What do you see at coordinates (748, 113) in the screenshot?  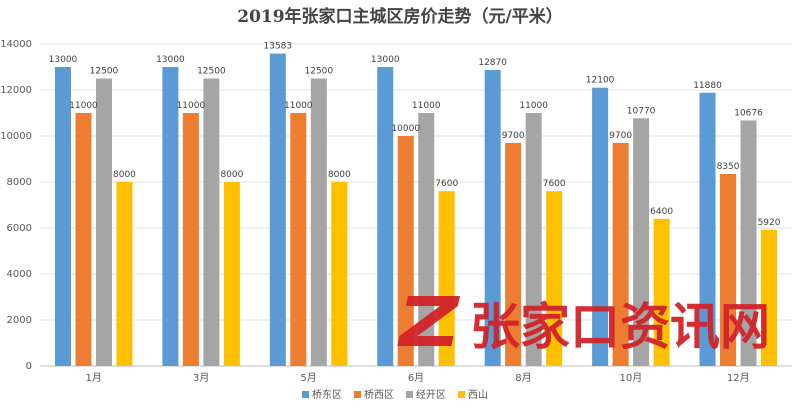 I see `data-label: 10676` at bounding box center [748, 113].